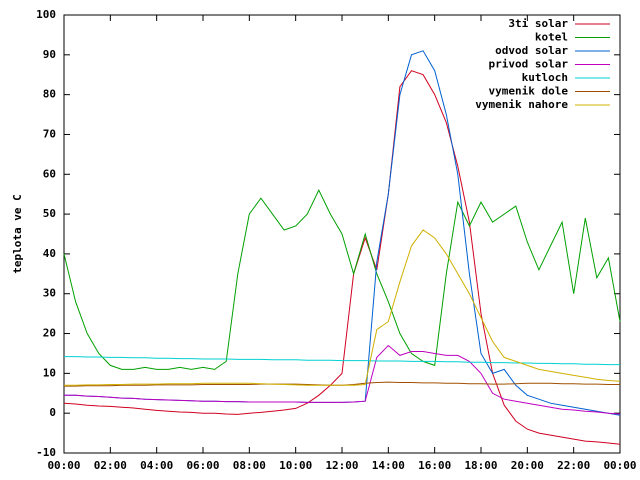 This screenshot has height=480, width=640. What do you see at coordinates (573, 465) in the screenshot?
I see `x-tick-label: 22:00` at bounding box center [573, 465].